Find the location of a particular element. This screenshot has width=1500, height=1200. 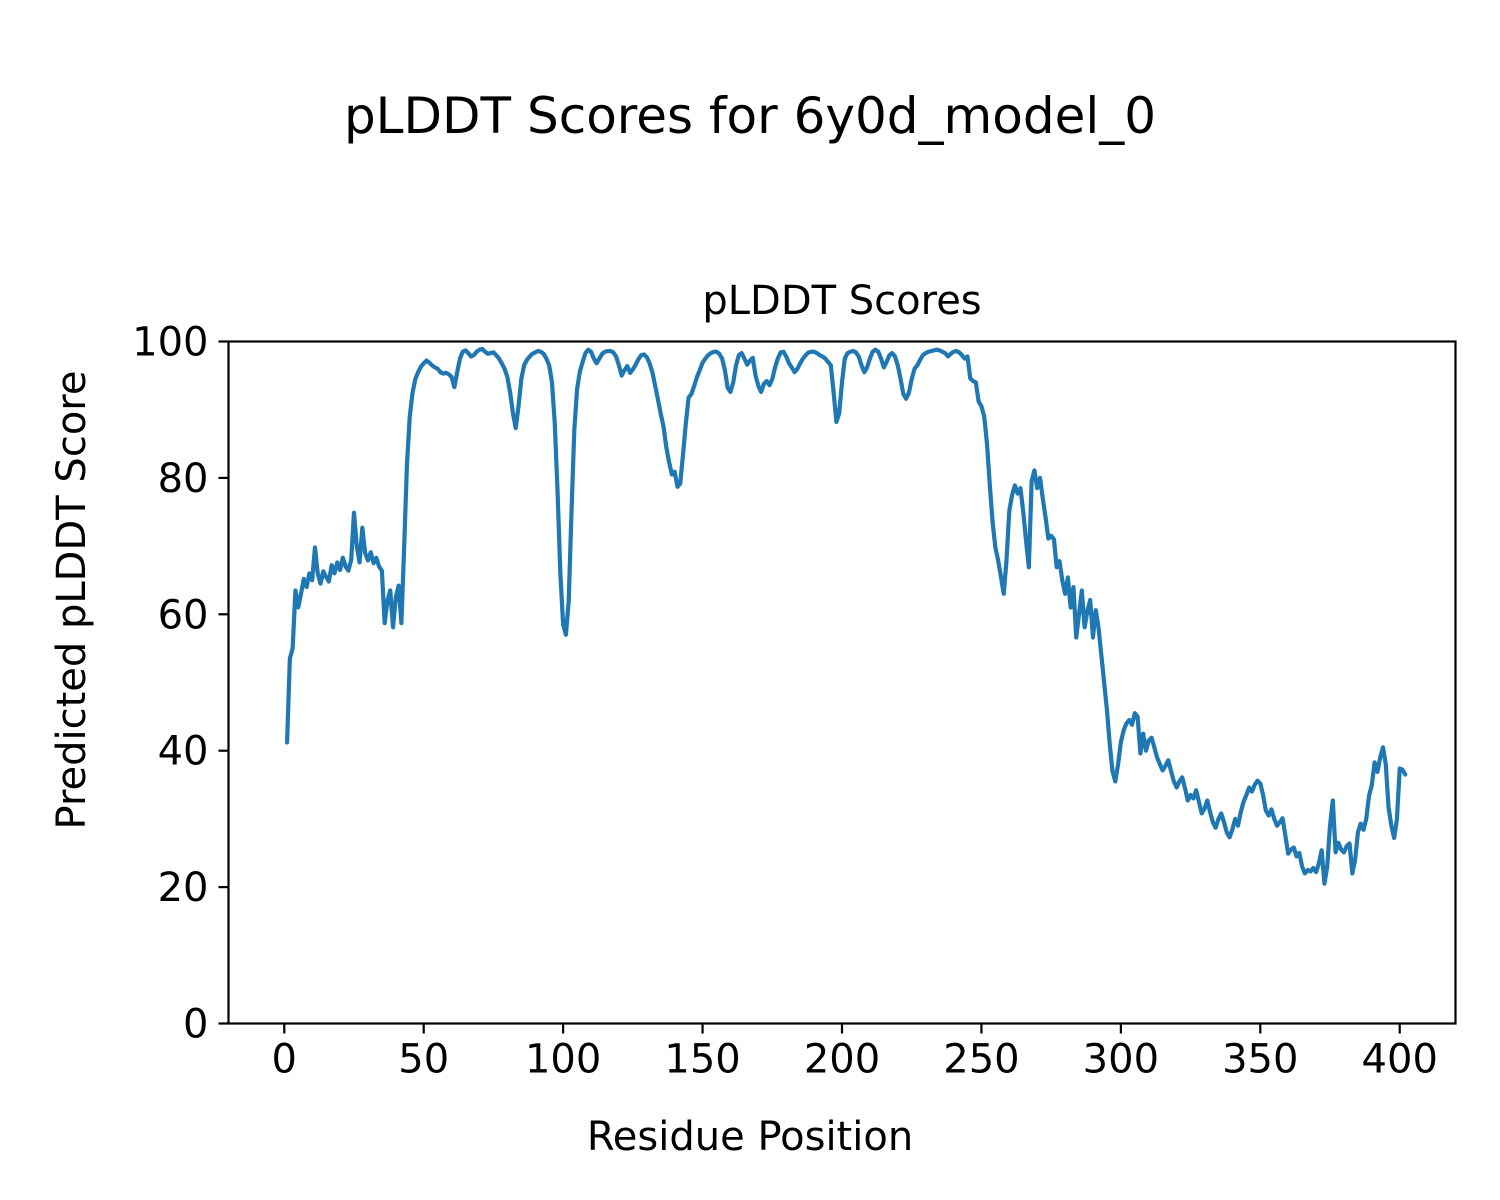

x-tick-label: 350 is located at coordinates (1260, 1060).